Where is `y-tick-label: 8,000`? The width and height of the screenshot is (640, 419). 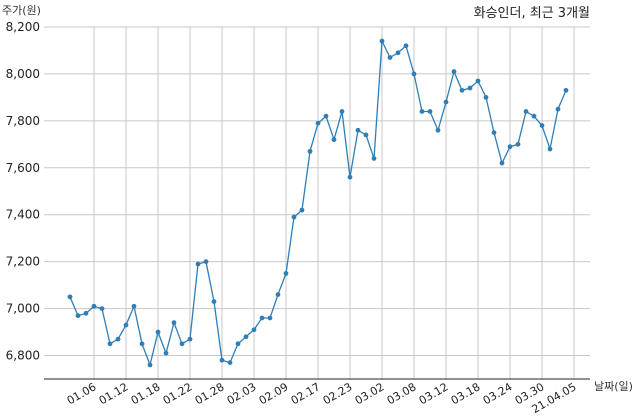 y-tick-label: 8,000 is located at coordinates (23, 74).